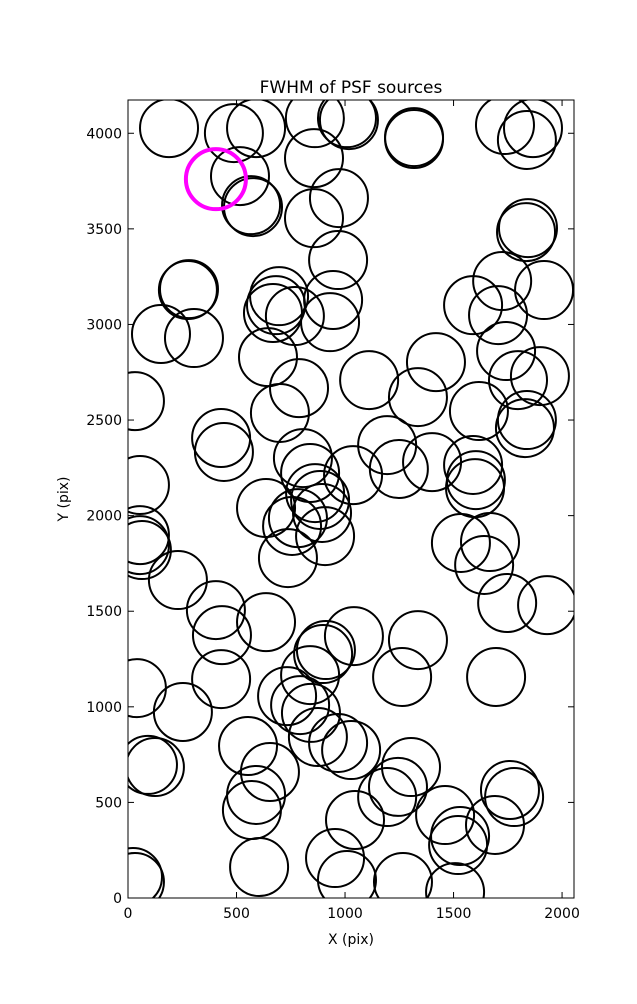 This screenshot has height=1004, width=637. What do you see at coordinates (236, 914) in the screenshot?
I see `x-tick-label: 500` at bounding box center [236, 914].